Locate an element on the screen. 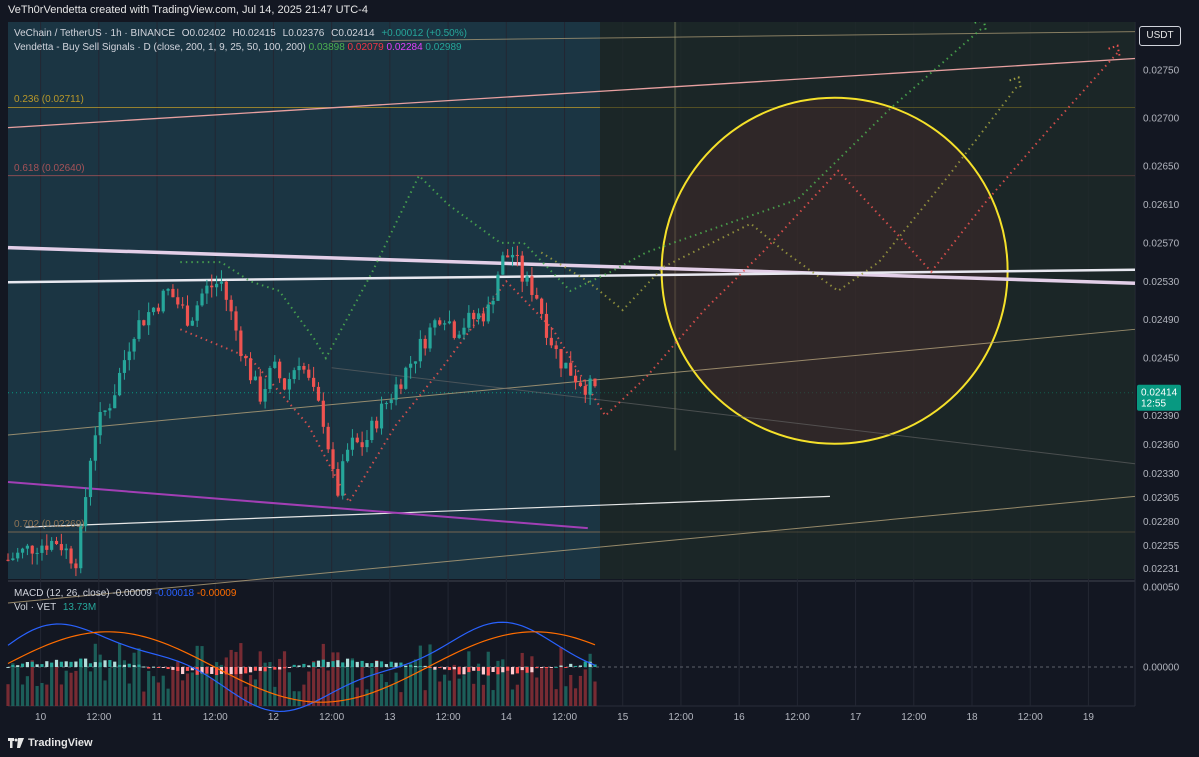 This screenshot has width=1199, height=757. trendline-purple is located at coordinates (297, 505).